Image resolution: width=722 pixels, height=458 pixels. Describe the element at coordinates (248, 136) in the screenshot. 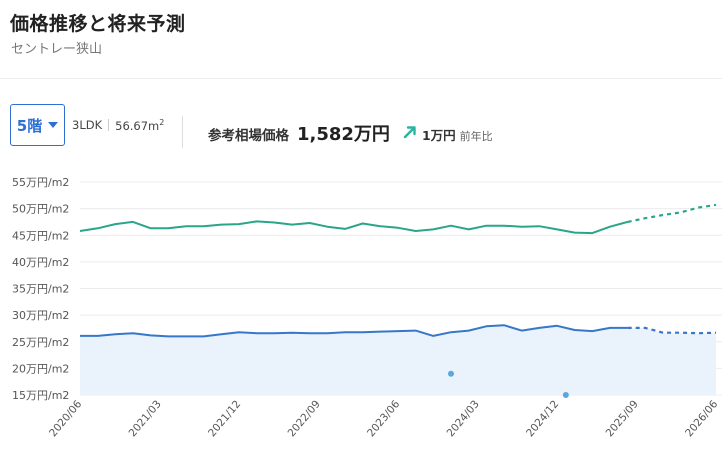

I see `price-label: 参考相場価格` at that location.